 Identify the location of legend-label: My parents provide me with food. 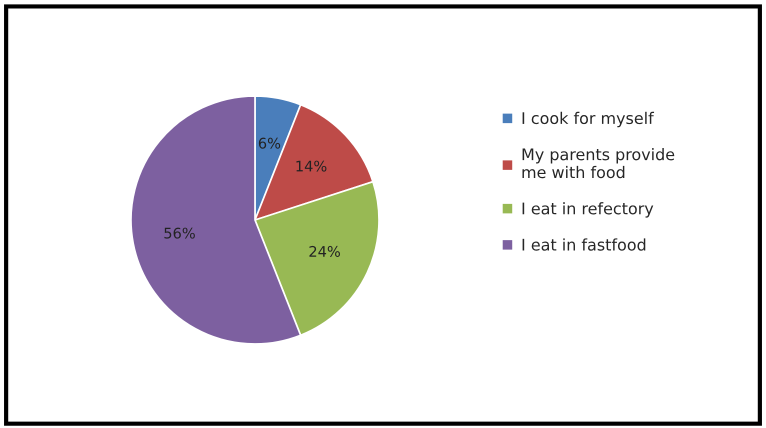
(598, 163).